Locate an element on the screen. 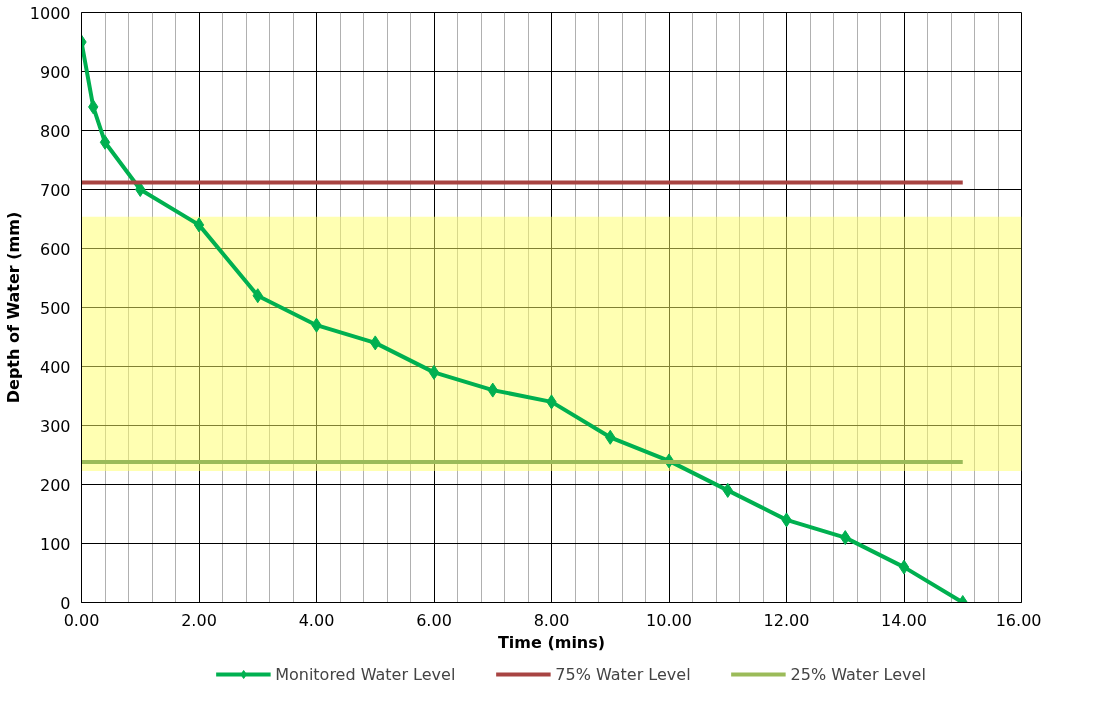 This screenshot has height=727, width=1104. x-axis-title: Time (mins) is located at coordinates (551, 642).